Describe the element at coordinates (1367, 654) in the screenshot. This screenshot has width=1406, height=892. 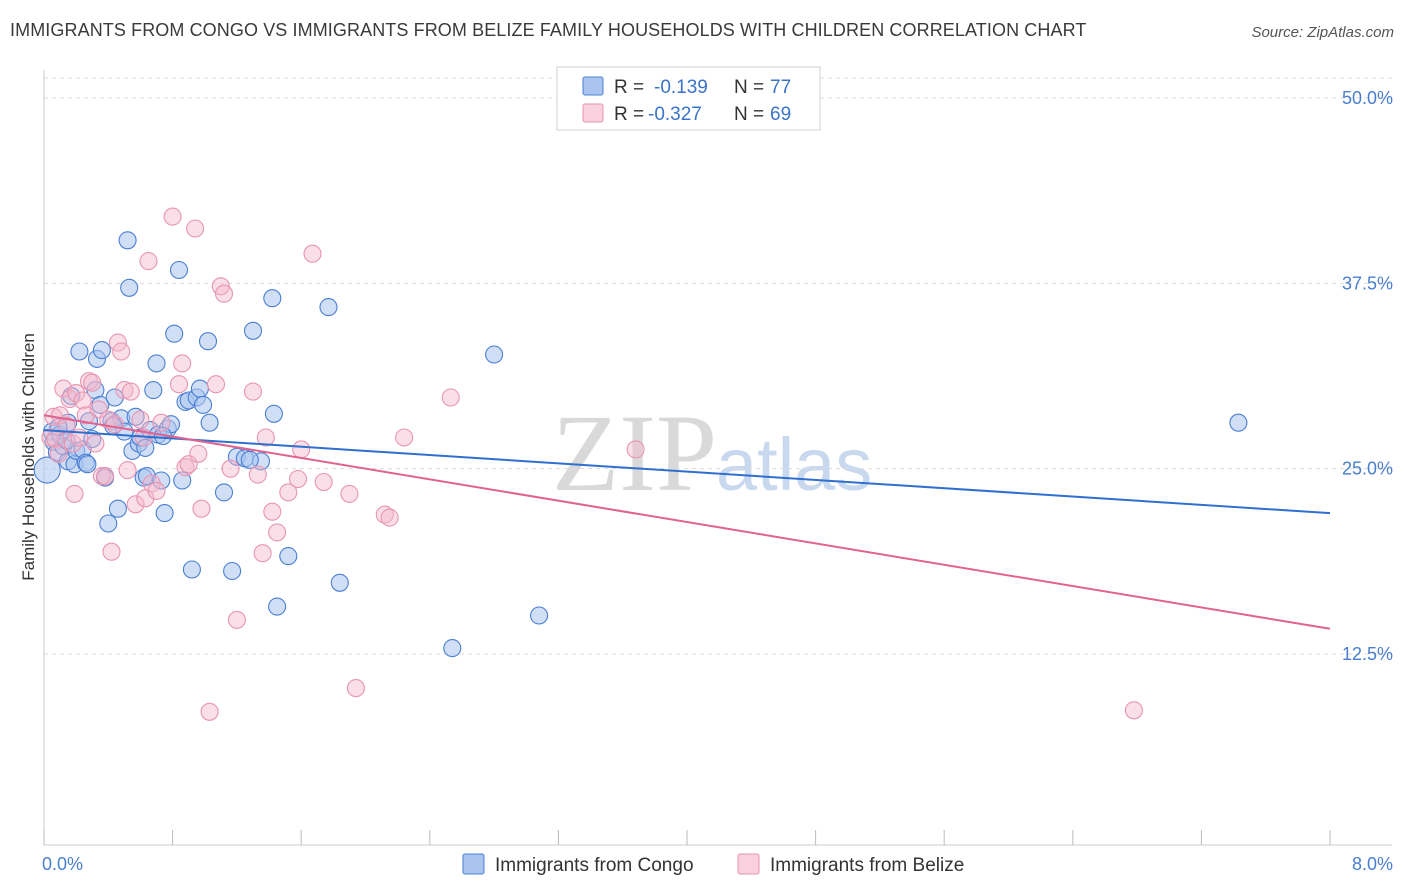
I see `y-tick-label-0: 12.5%` at that location.